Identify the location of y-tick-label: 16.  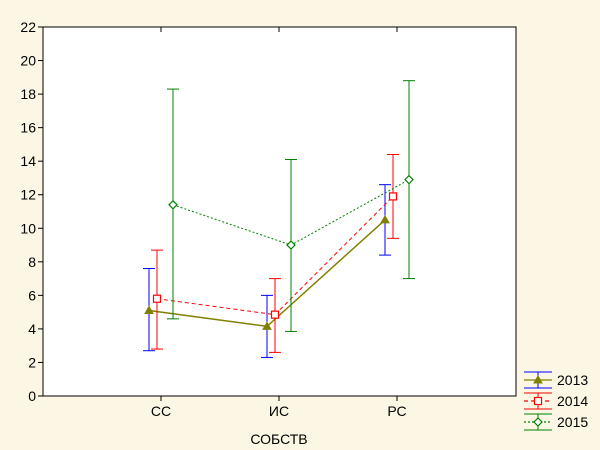
(28, 128).